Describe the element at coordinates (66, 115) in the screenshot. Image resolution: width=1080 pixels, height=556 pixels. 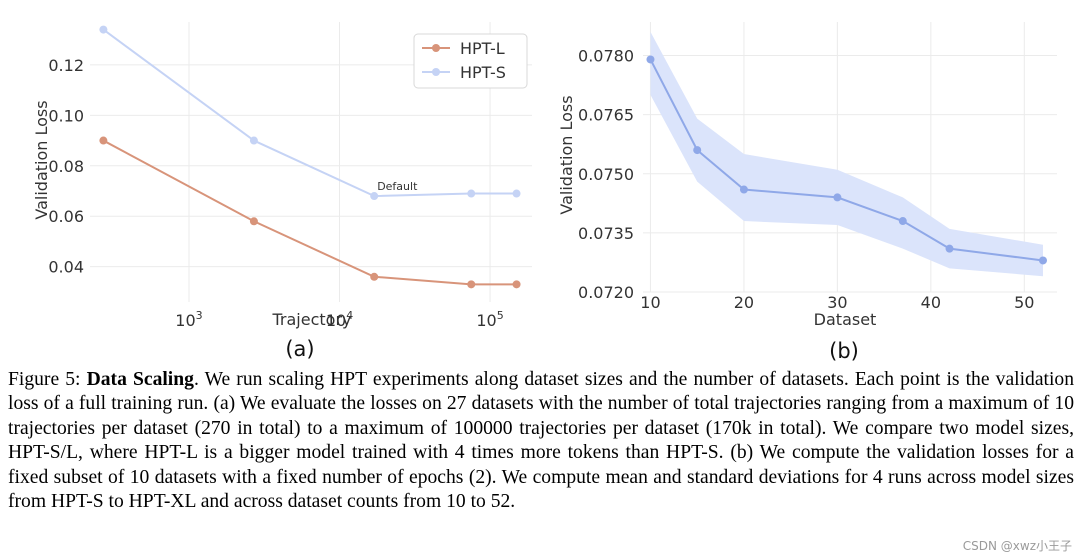
I see `a-ytick-label: 0.10` at that location.